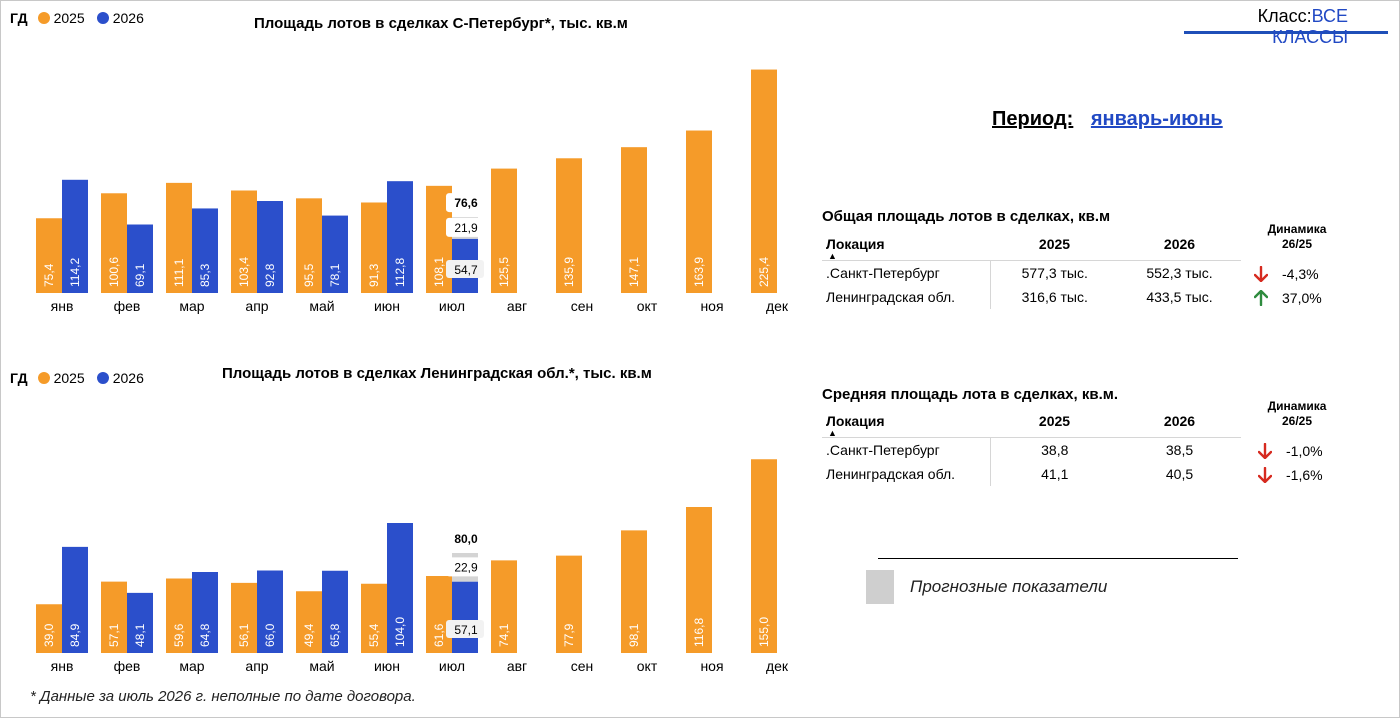  I want to click on table1-title: Общая площадь лотов в сделках, кв.м, so click(966, 216).